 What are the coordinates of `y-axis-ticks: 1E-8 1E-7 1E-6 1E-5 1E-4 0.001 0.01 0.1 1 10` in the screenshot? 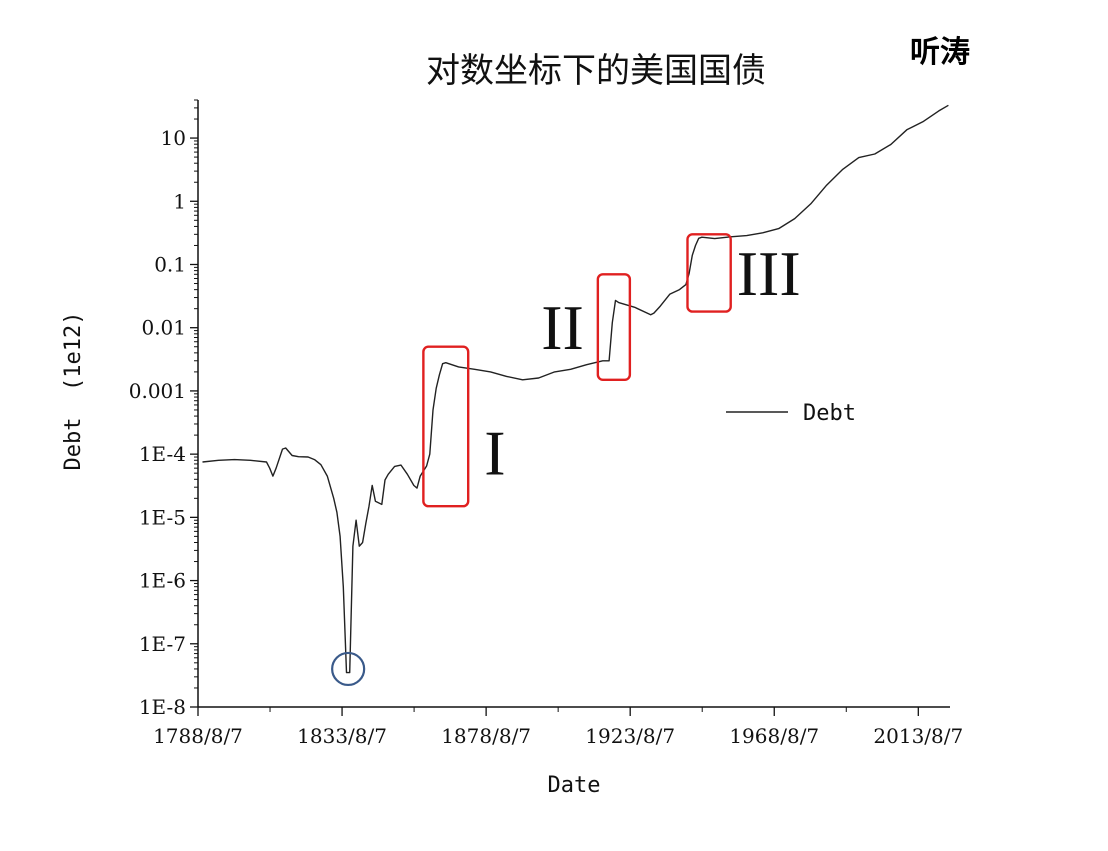 It's located at (163, 409).